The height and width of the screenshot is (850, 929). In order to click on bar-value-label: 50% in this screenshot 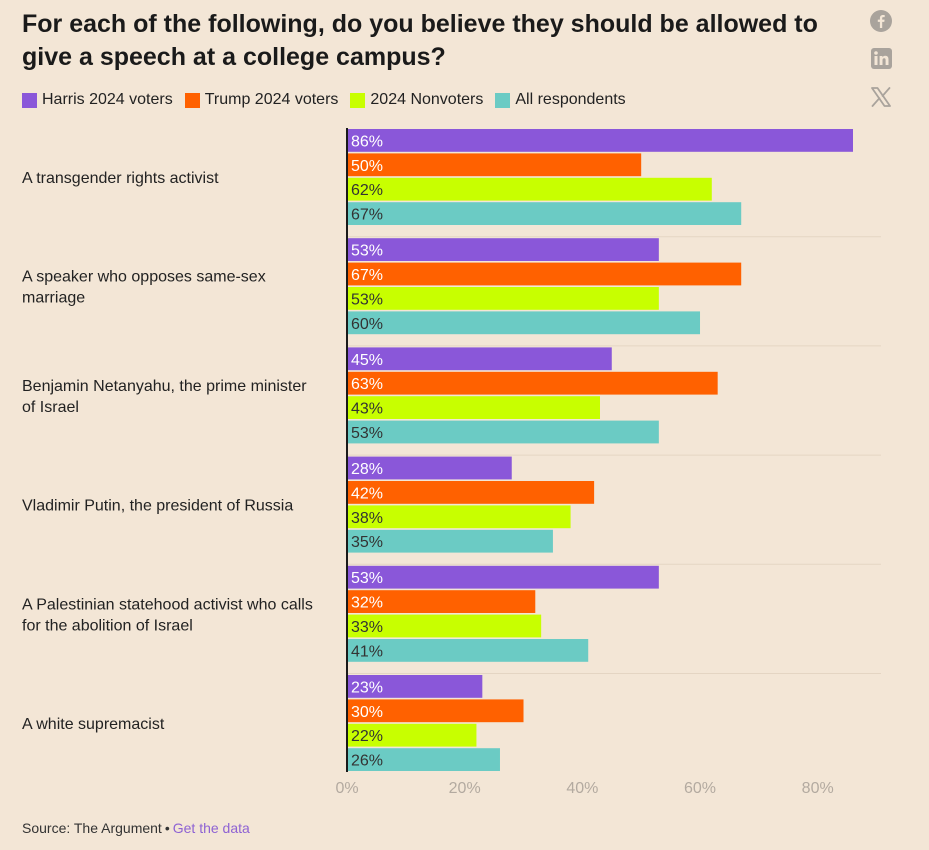, I will do `click(367, 166)`.